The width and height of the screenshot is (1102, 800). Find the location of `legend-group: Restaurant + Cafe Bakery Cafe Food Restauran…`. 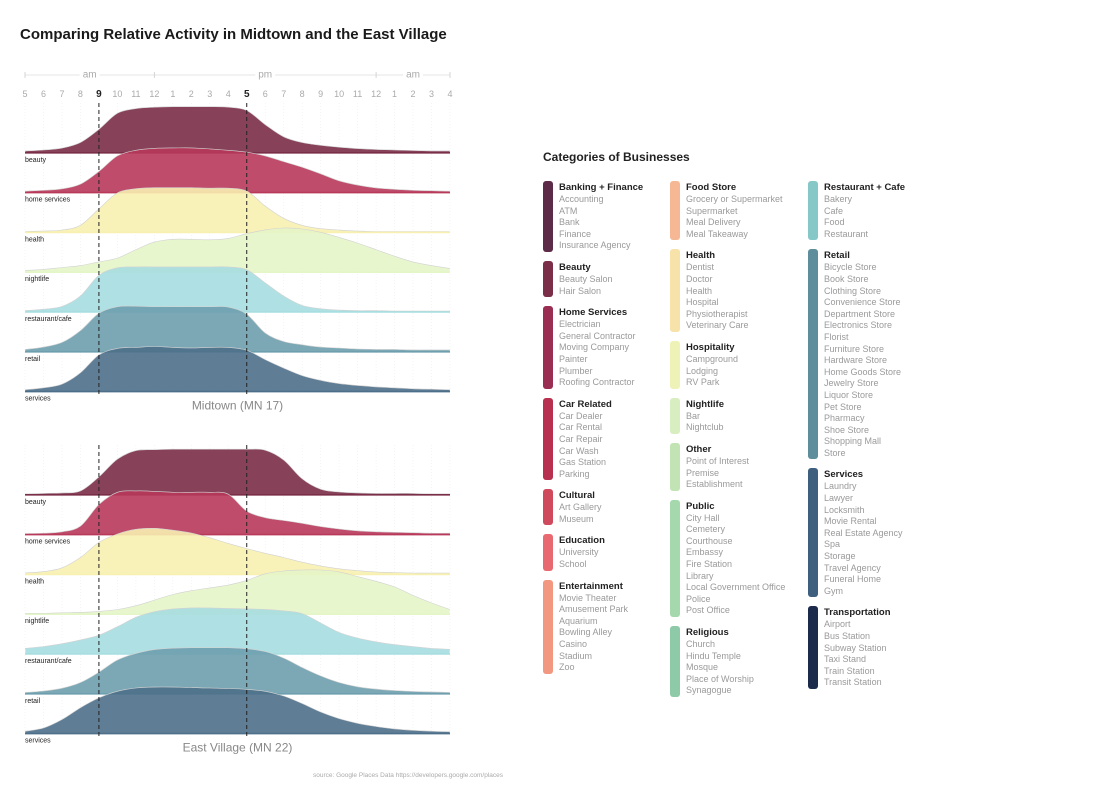

legend-group: Restaurant + Cafe Bakery Cafe Food Restauran… is located at coordinates (875, 211).